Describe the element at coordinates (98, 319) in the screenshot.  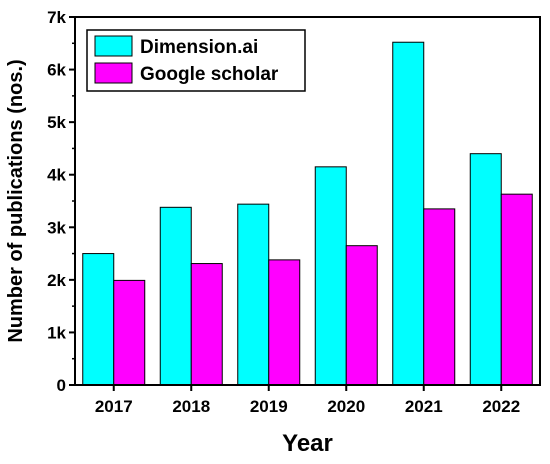
I see `bar-dimension-2017` at that location.